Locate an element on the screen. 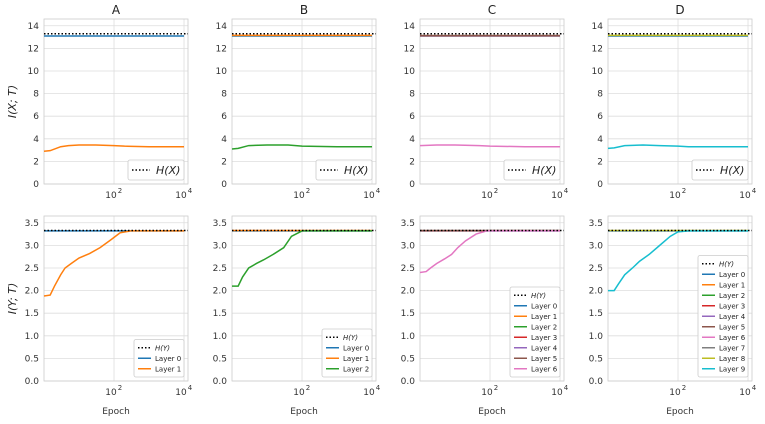  legend: H(X) is located at coordinates (156, 170).